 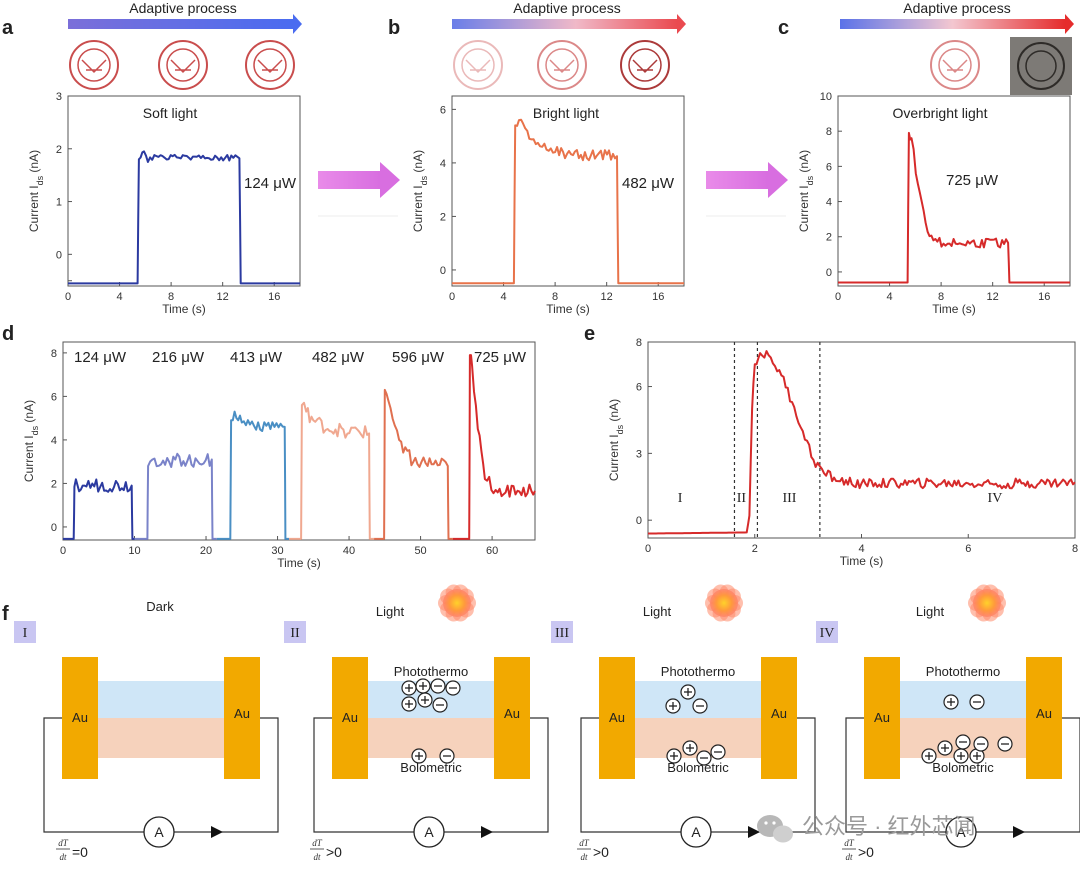 I want to click on panel-b-letter: b, so click(x=394, y=28).